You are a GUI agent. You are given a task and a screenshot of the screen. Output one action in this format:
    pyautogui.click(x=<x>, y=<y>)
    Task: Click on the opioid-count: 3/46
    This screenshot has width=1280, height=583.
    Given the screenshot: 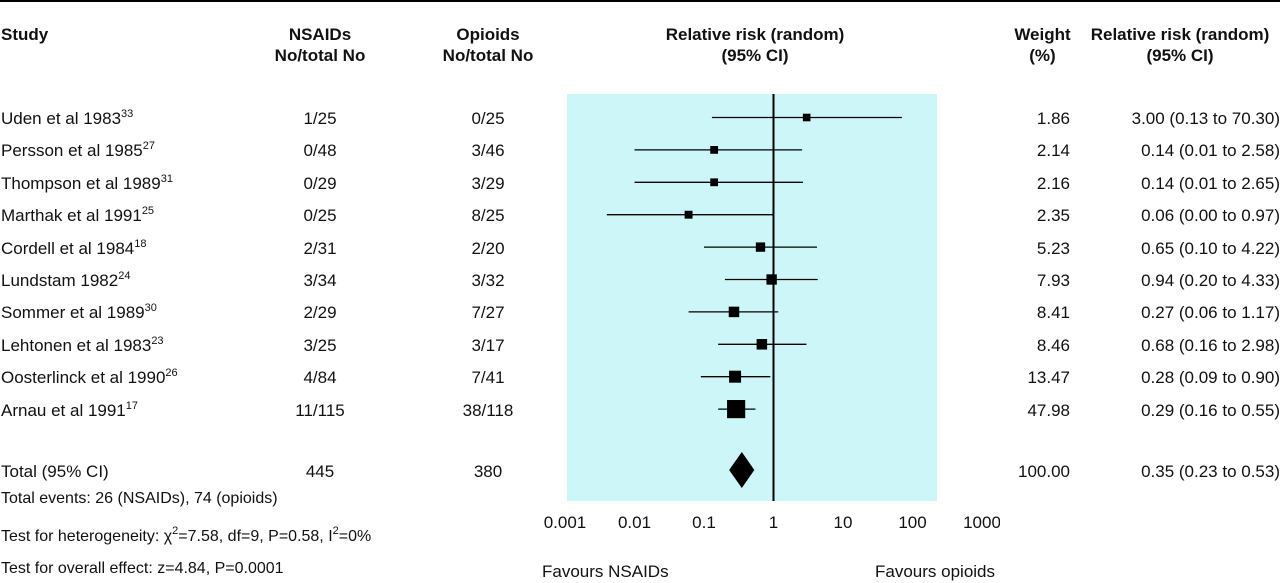 What is the action you would take?
    pyautogui.click(x=488, y=150)
    